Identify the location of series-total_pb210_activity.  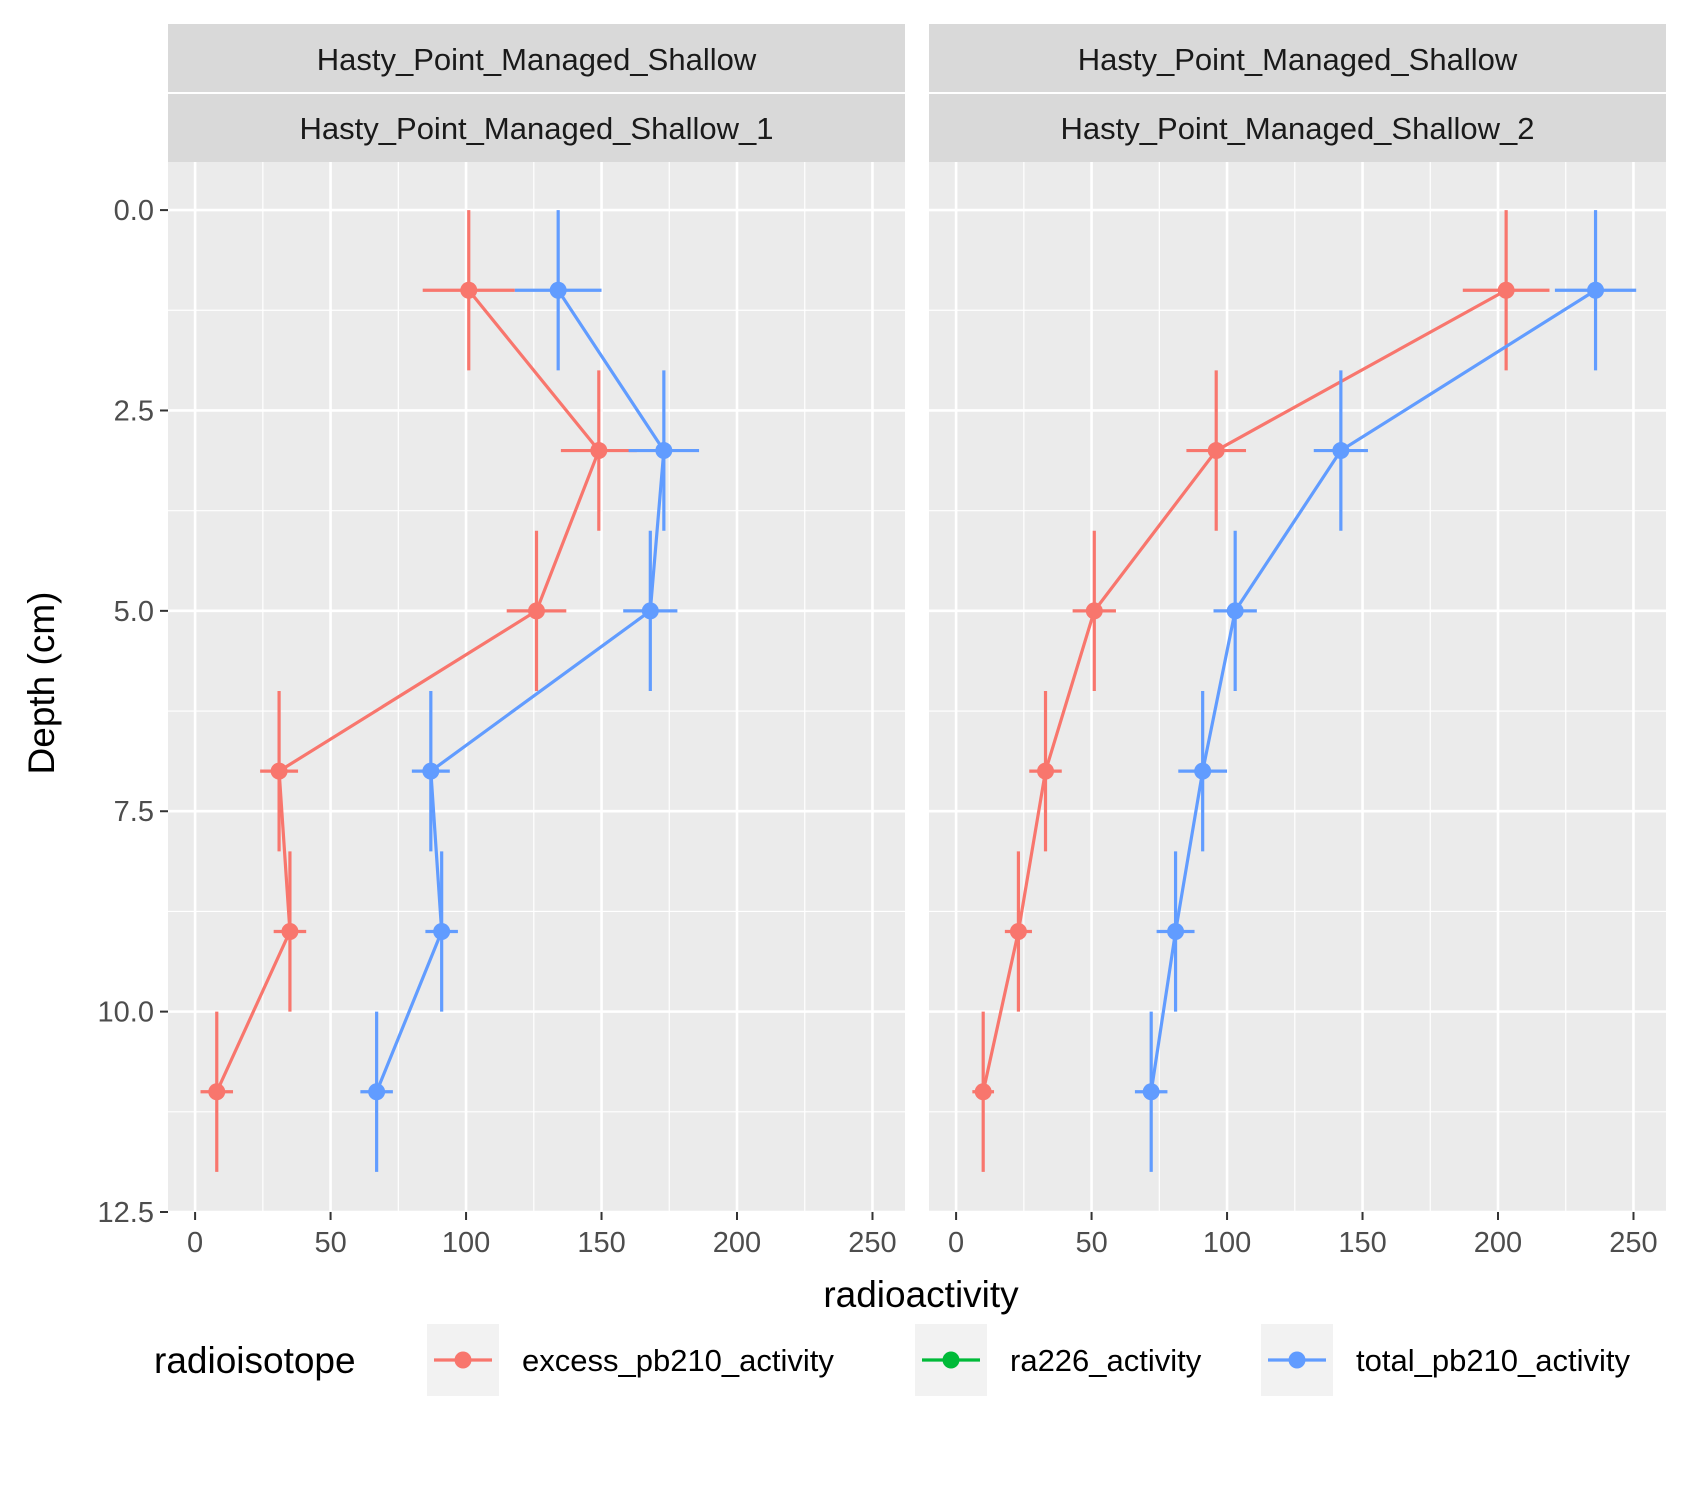
(530, 691).